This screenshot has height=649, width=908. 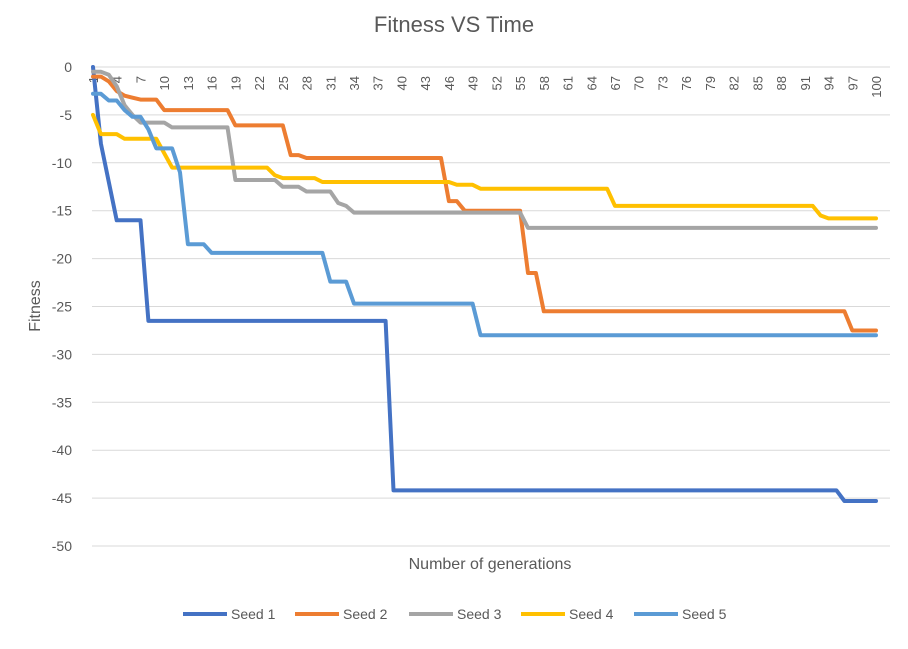 I want to click on x-tick-label: 19, so click(x=235, y=83).